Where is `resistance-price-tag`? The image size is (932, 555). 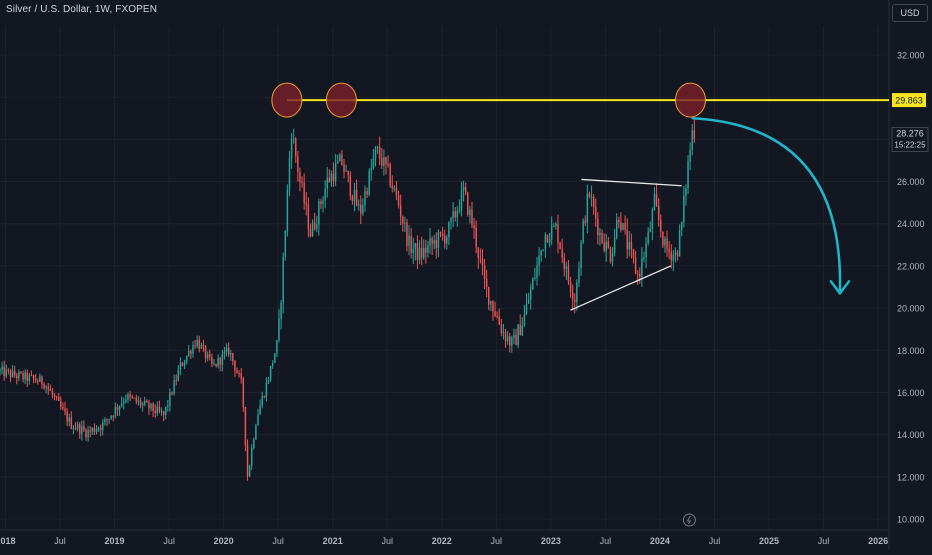 resistance-price-tag is located at coordinates (909, 100).